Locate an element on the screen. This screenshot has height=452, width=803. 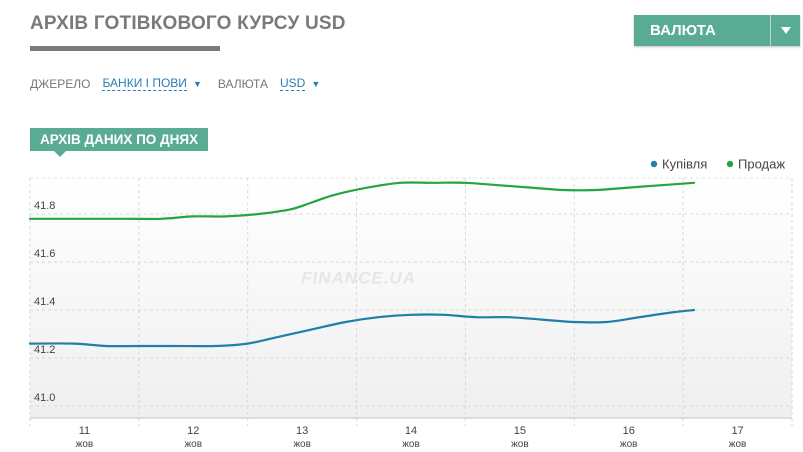
x-tick-day-label: 12 is located at coordinates (193, 431).